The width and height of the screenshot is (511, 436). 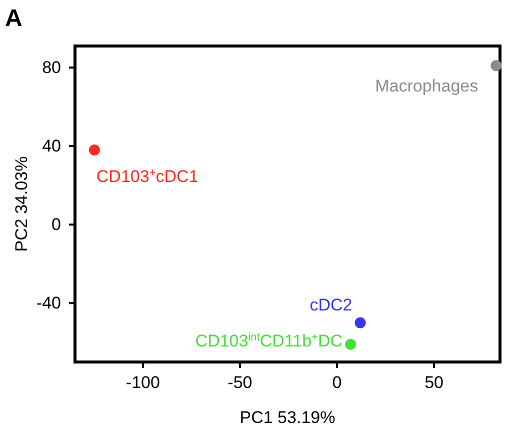 I want to click on series-label: CD103$^{+}$cDC1, so click(x=147, y=176).